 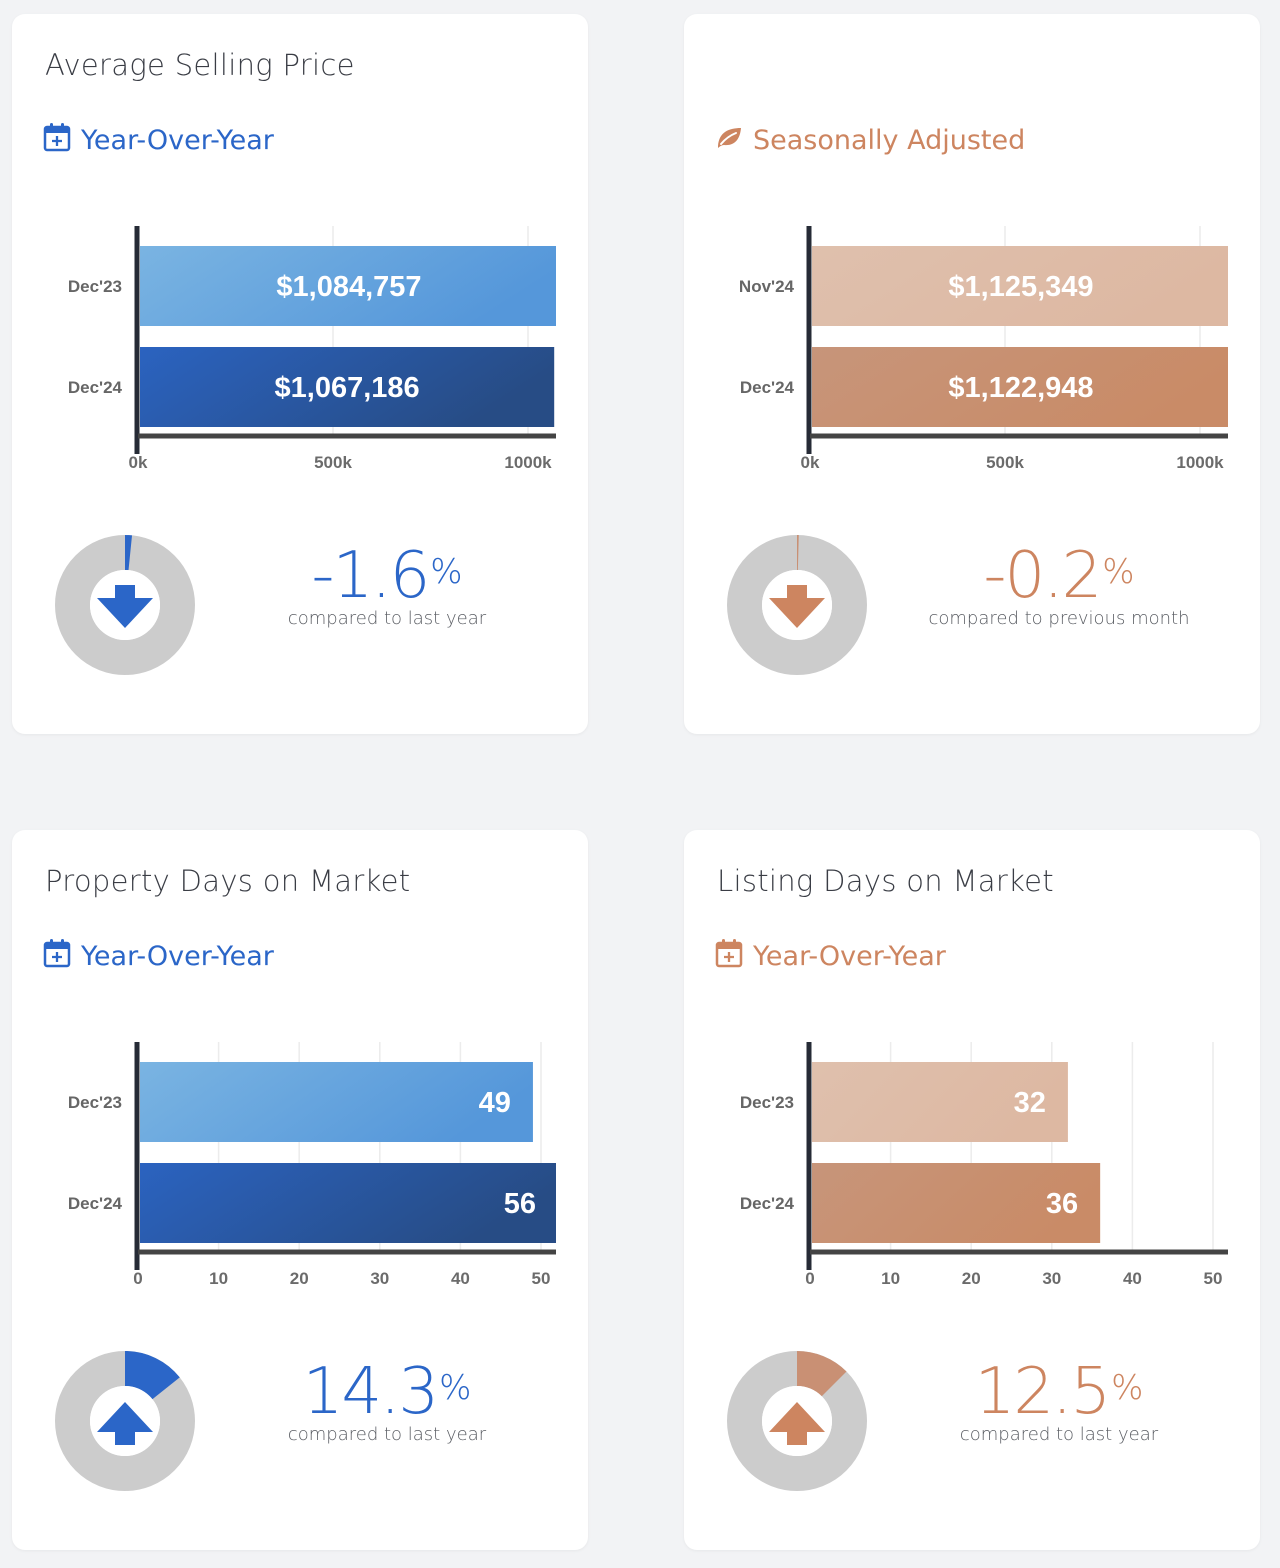 I want to click on change-percent: 12.5%, so click(x=1059, y=1392).